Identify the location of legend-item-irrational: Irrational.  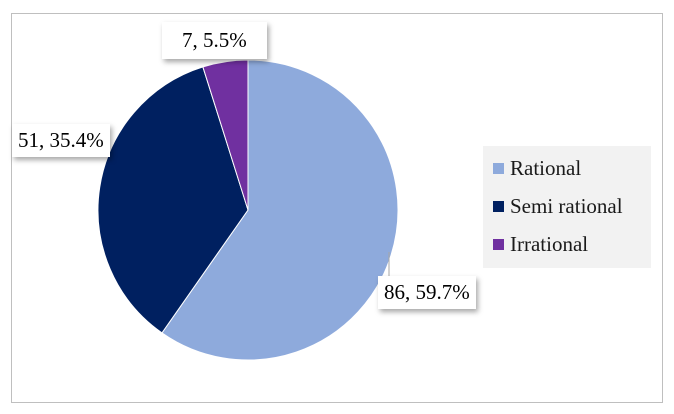
(540, 244).